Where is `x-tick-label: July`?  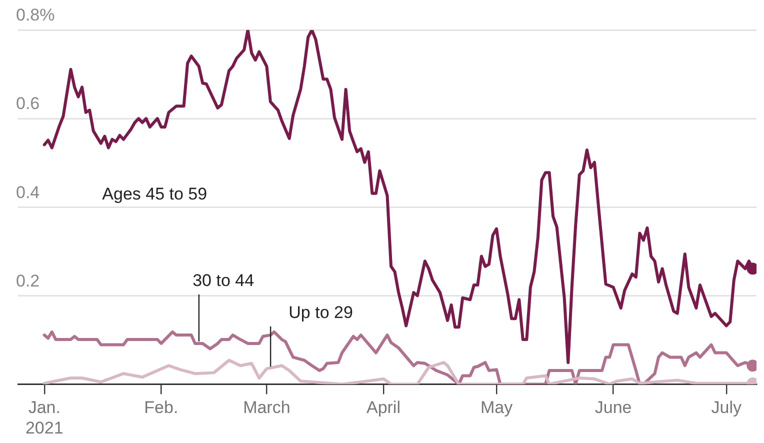
x-tick-label: July is located at coordinates (726, 408).